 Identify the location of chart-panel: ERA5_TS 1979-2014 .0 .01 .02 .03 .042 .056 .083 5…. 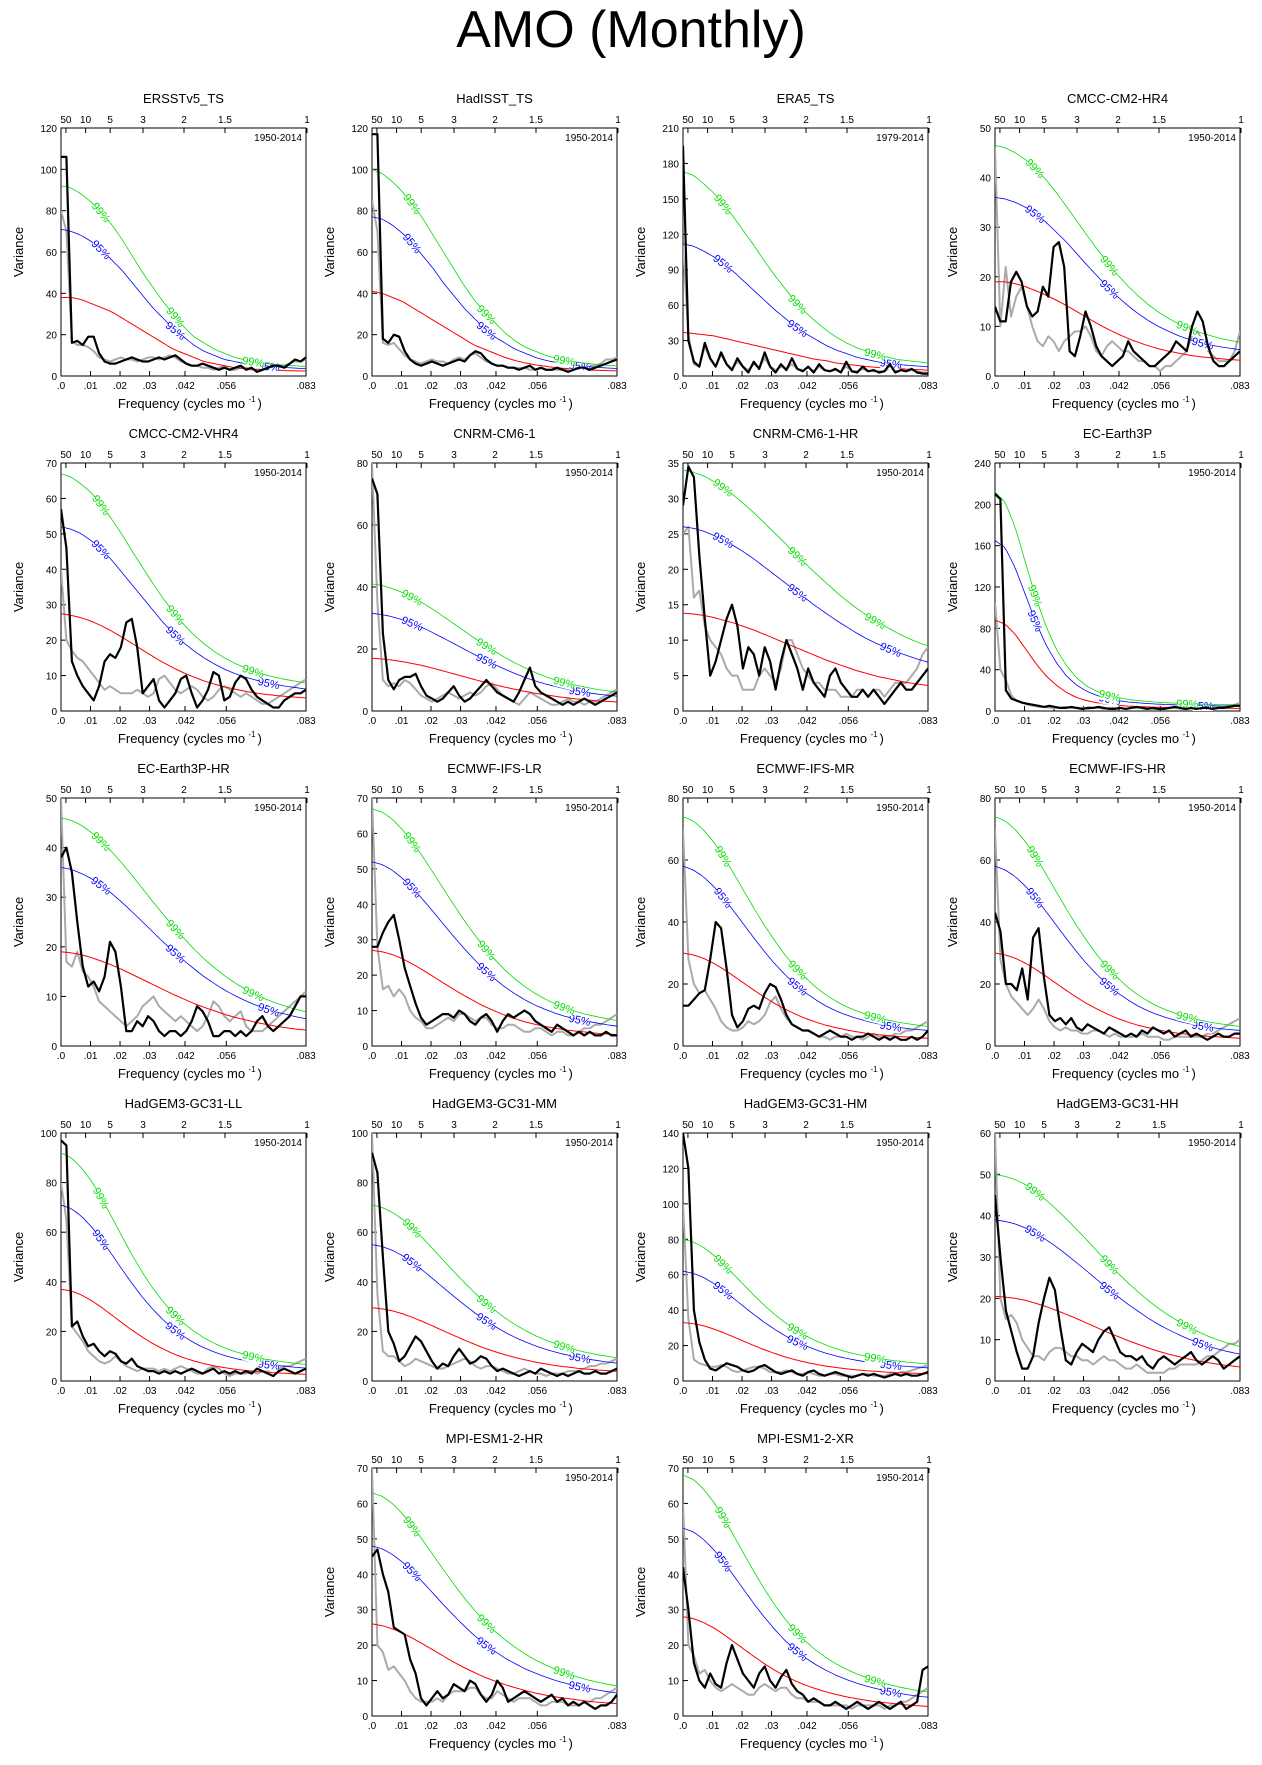
(785, 251).